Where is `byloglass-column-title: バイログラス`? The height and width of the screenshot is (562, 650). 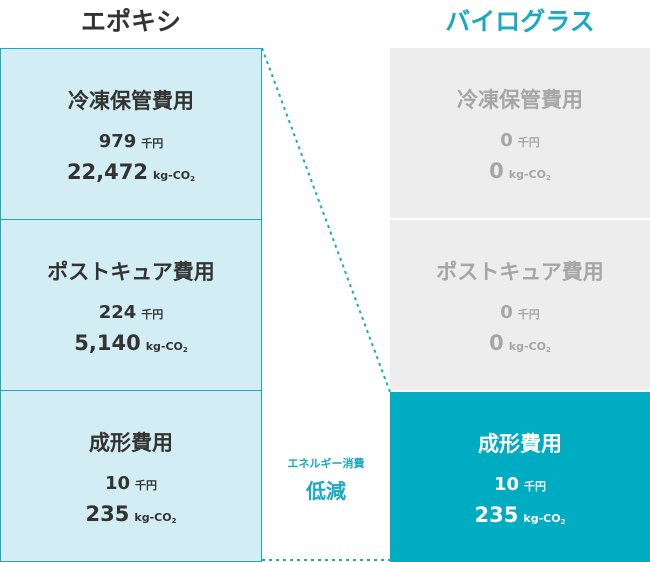 byloglass-column-title: バイログラス is located at coordinates (520, 21).